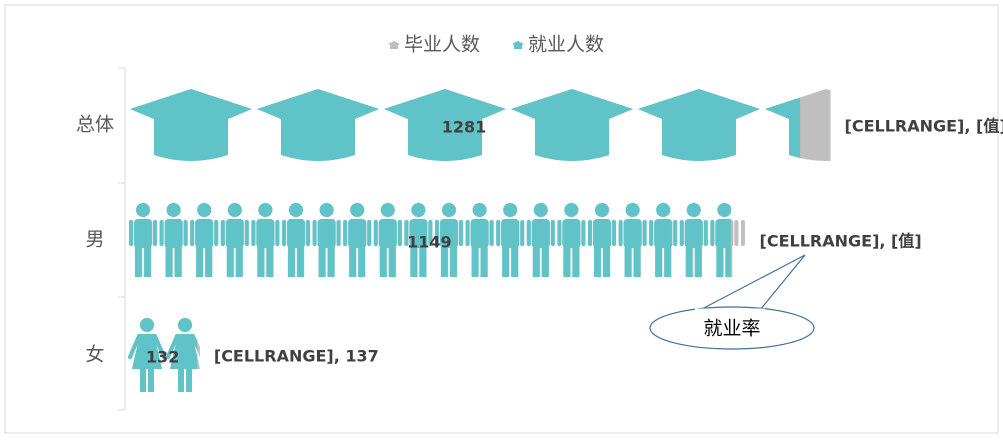  I want to click on callout: 就业率, so click(732, 302).